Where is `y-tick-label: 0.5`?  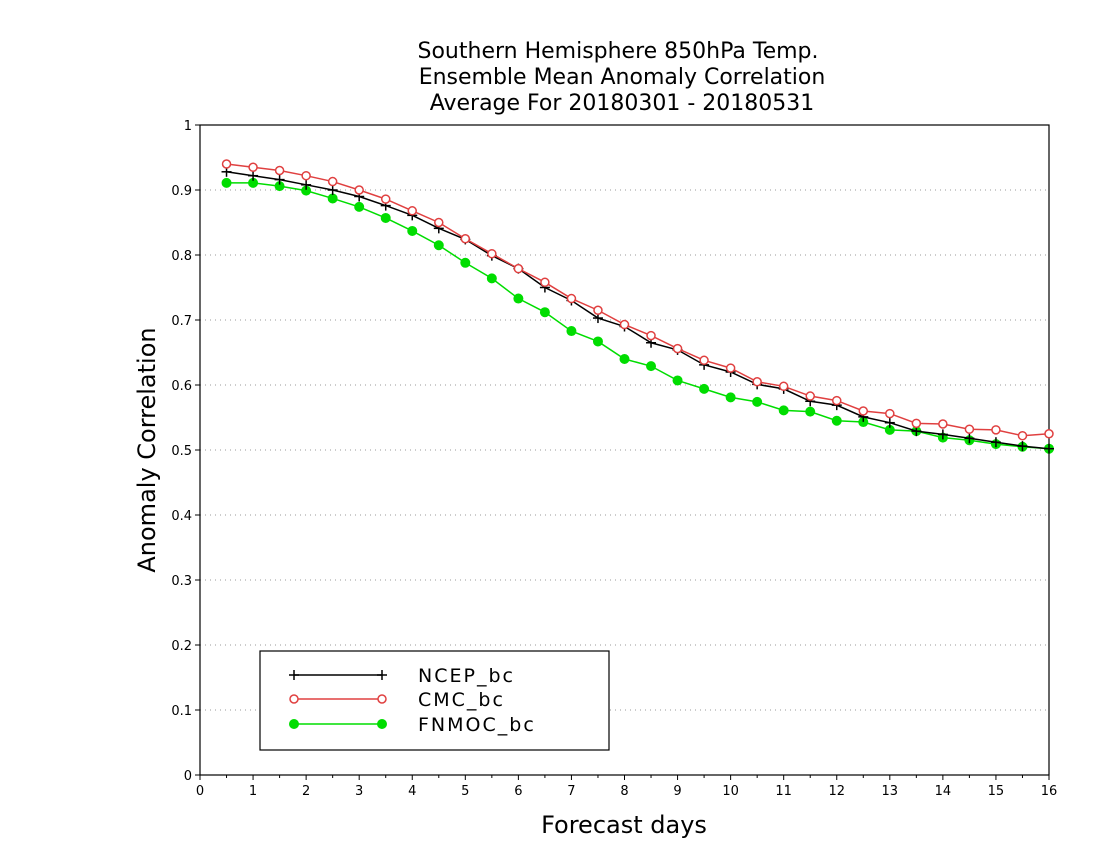
y-tick-label: 0.5 is located at coordinates (181, 451).